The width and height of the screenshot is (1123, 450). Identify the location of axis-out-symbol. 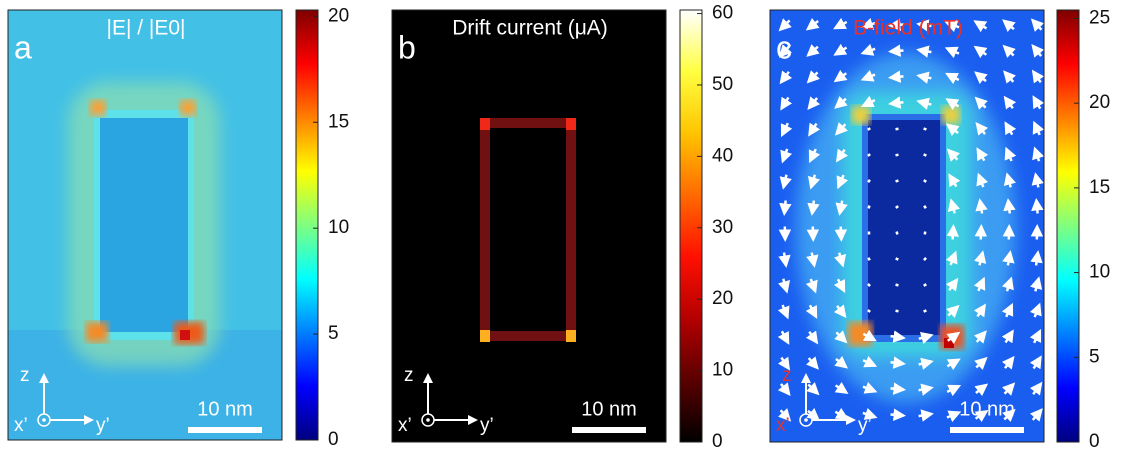
(806, 420).